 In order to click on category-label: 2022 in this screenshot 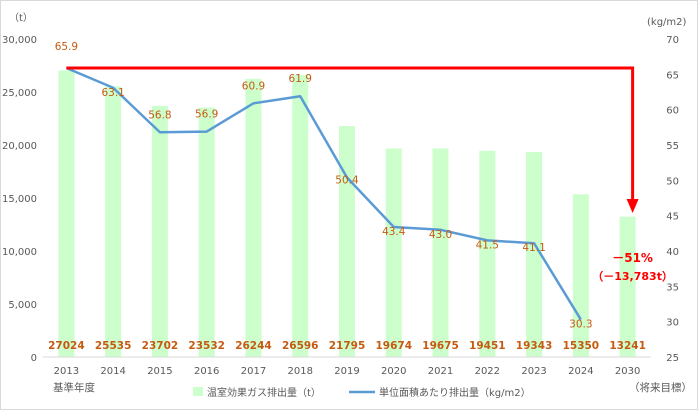, I will do `click(487, 371)`.